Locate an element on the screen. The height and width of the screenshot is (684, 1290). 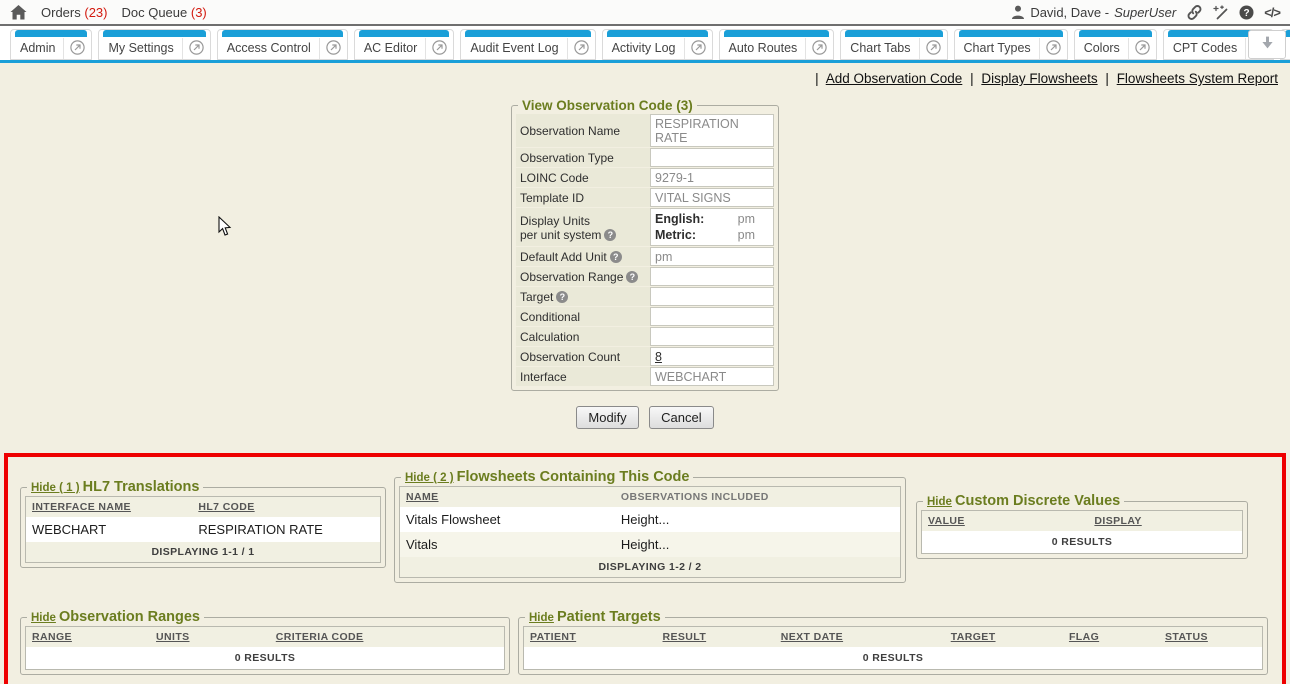
home-icon is located at coordinates (18, 12).